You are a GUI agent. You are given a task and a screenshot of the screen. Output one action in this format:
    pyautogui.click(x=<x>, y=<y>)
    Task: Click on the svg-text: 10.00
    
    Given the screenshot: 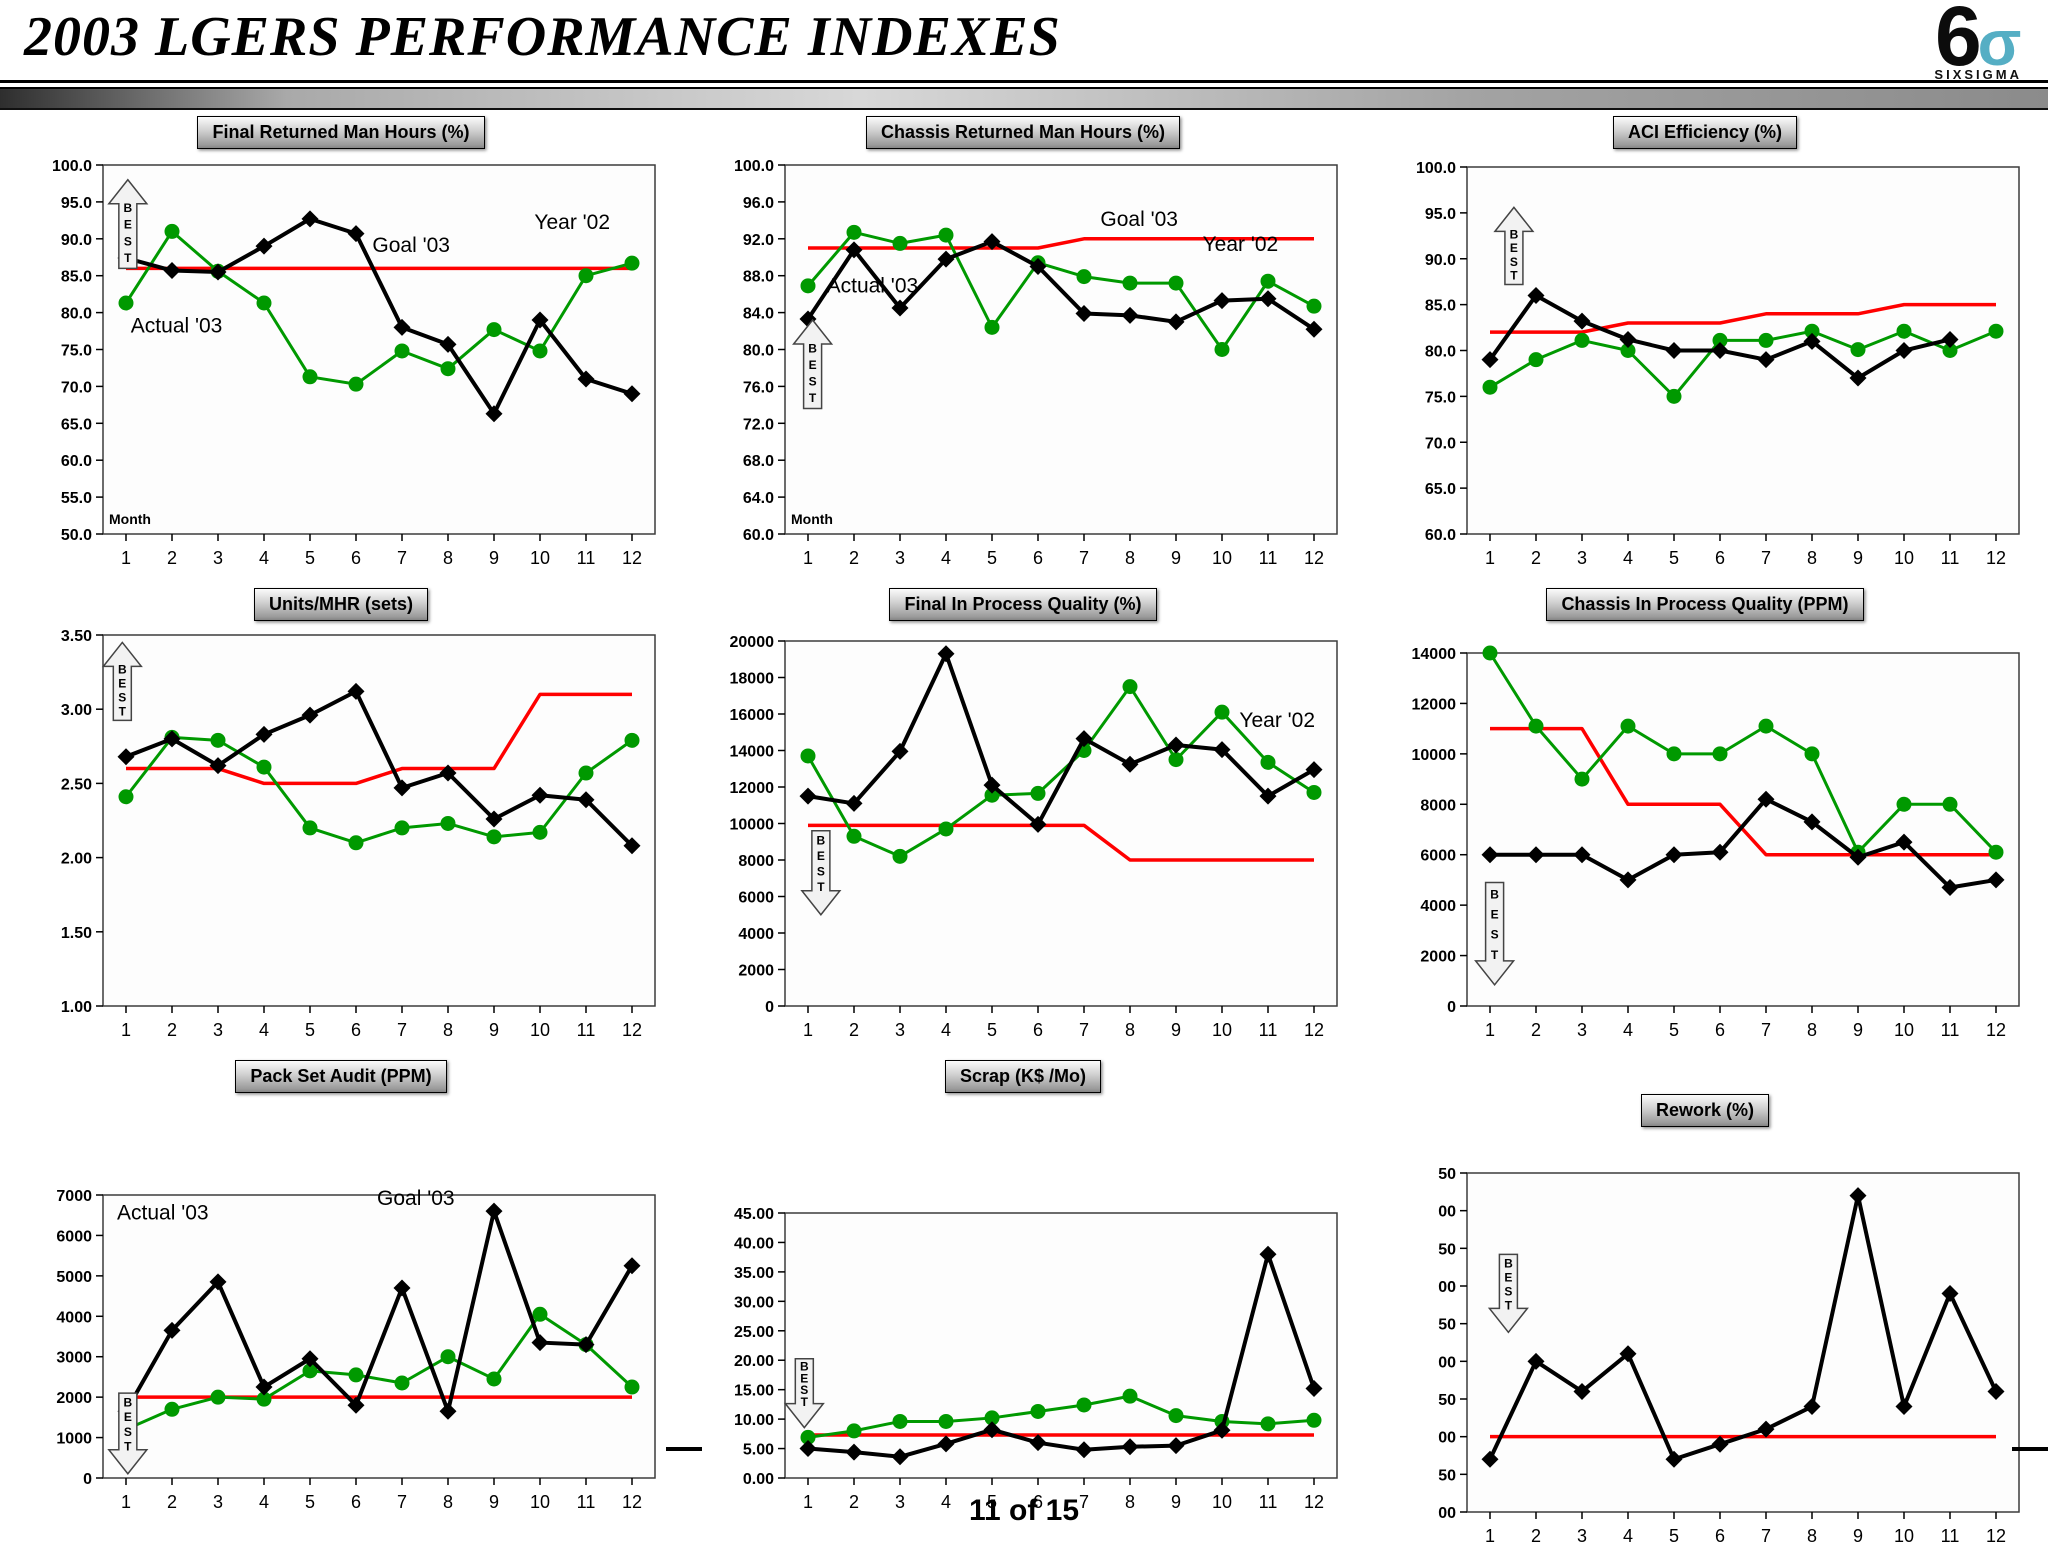 What is the action you would take?
    pyautogui.click(x=754, y=1420)
    